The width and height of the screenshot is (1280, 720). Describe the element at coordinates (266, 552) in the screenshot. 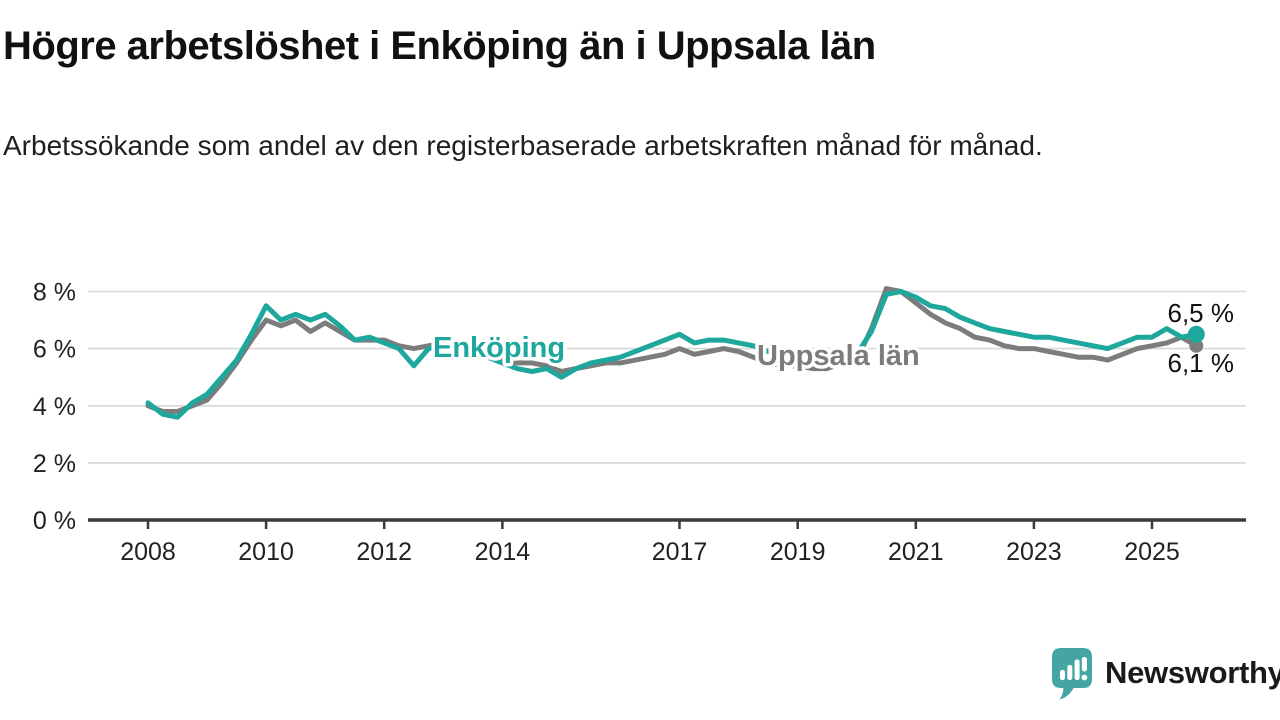

I see `x-axis-tick-label: 2010` at that location.